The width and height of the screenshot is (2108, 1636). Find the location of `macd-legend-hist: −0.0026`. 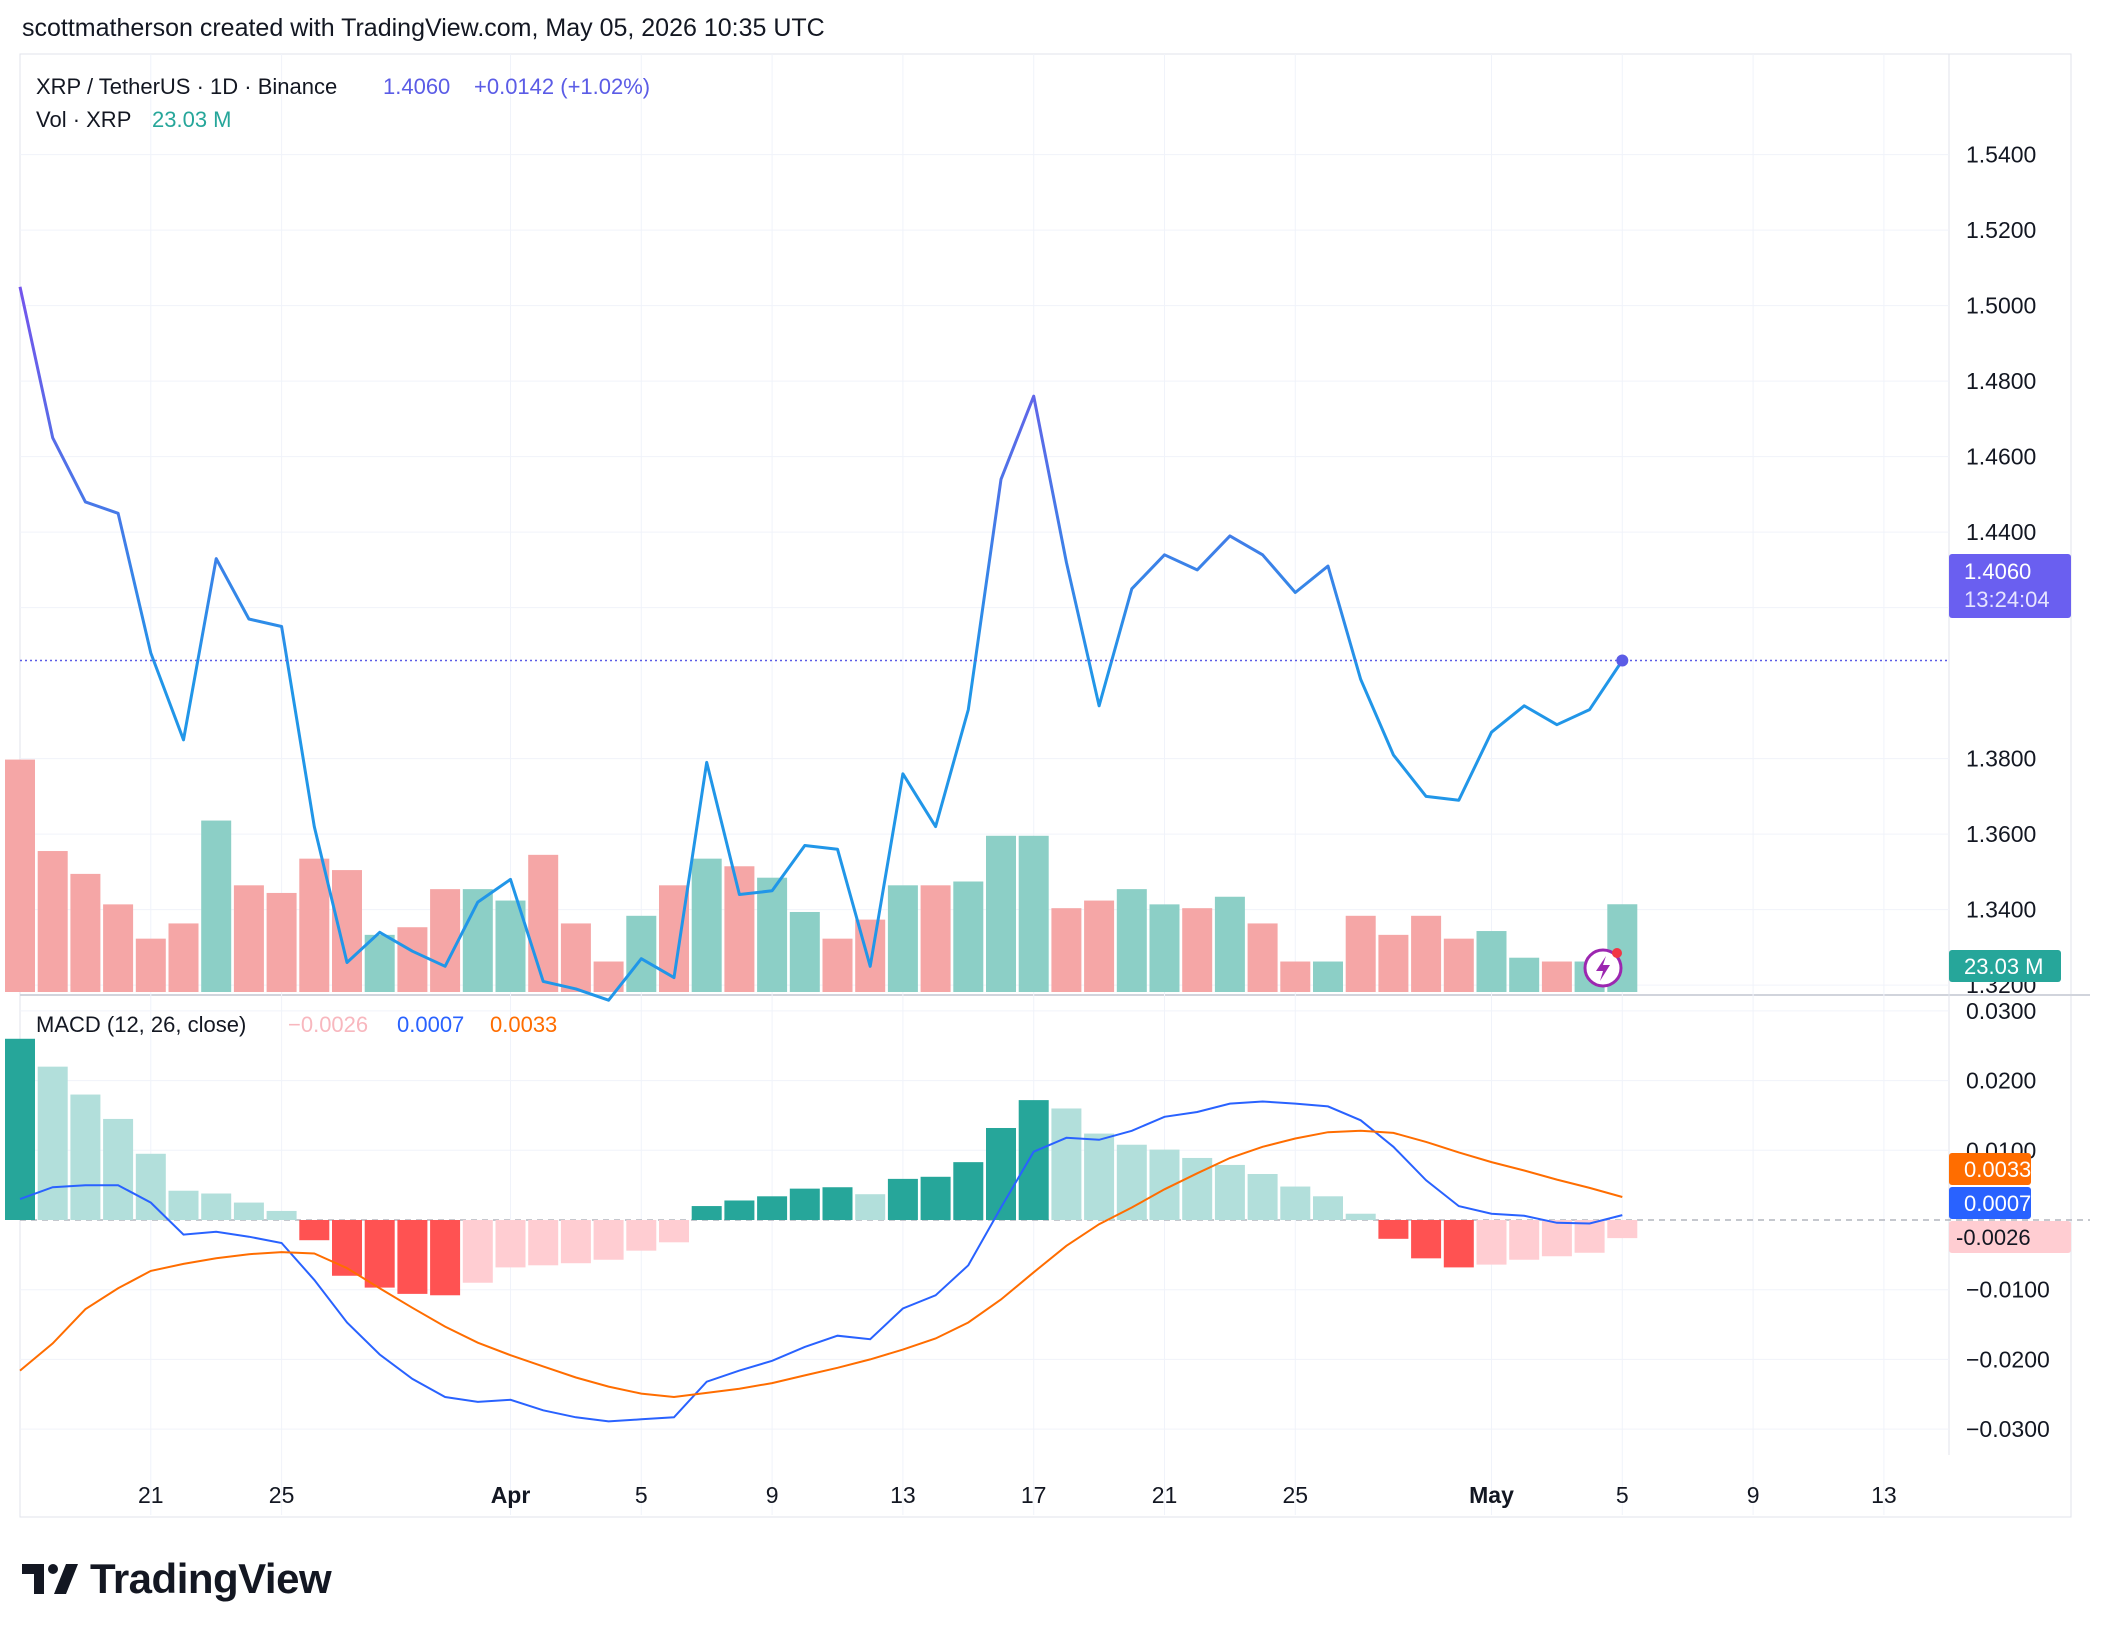

macd-legend-hist: −0.0026 is located at coordinates (328, 1024).